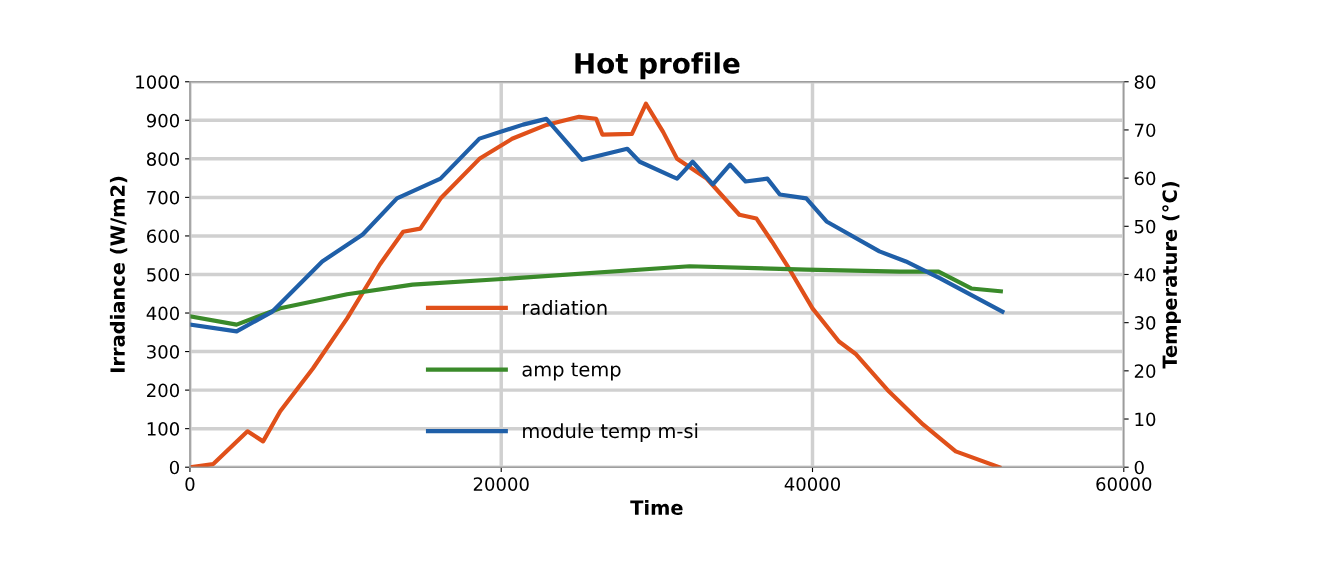 The width and height of the screenshot is (1319, 584). Describe the element at coordinates (1145, 178) in the screenshot. I see `y2-tick-label: 60` at that location.